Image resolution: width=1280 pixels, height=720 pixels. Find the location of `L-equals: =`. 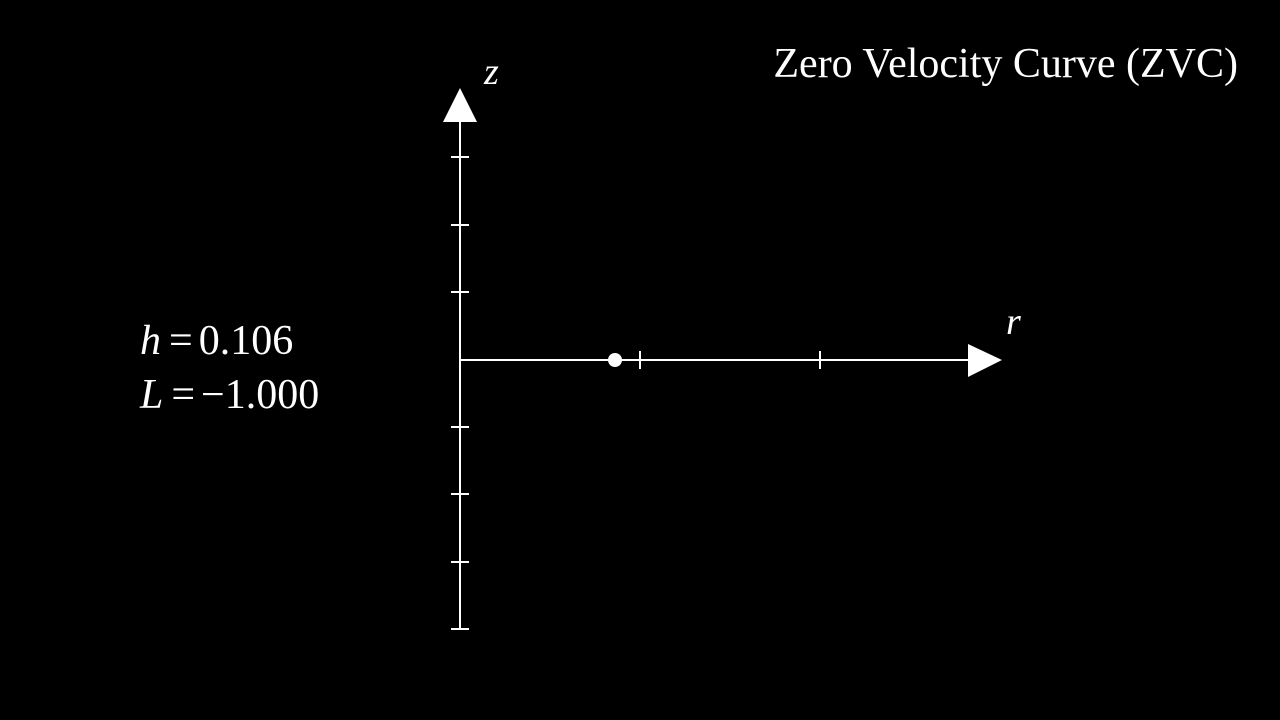

L-equals: = is located at coordinates (183, 395).